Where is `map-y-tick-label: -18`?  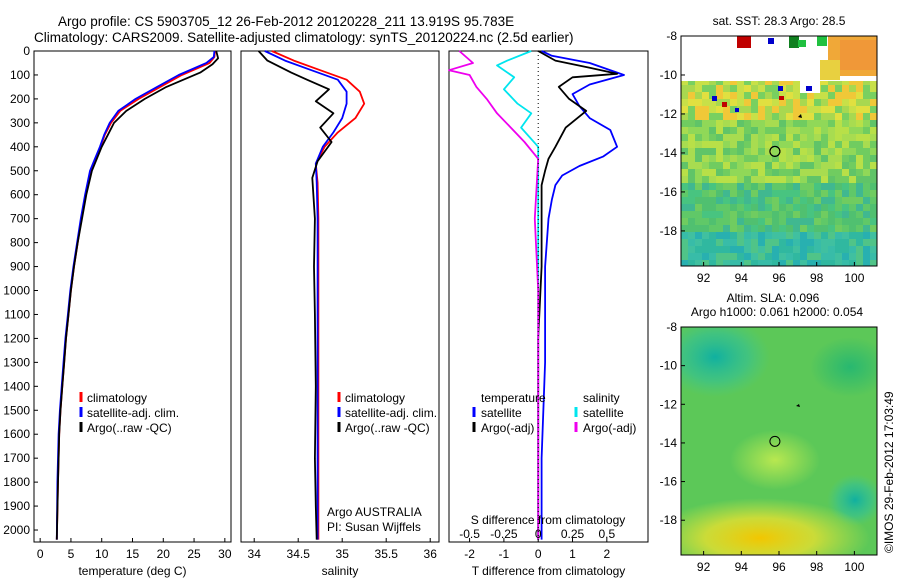
map-y-tick-label: -18 is located at coordinates (669, 520).